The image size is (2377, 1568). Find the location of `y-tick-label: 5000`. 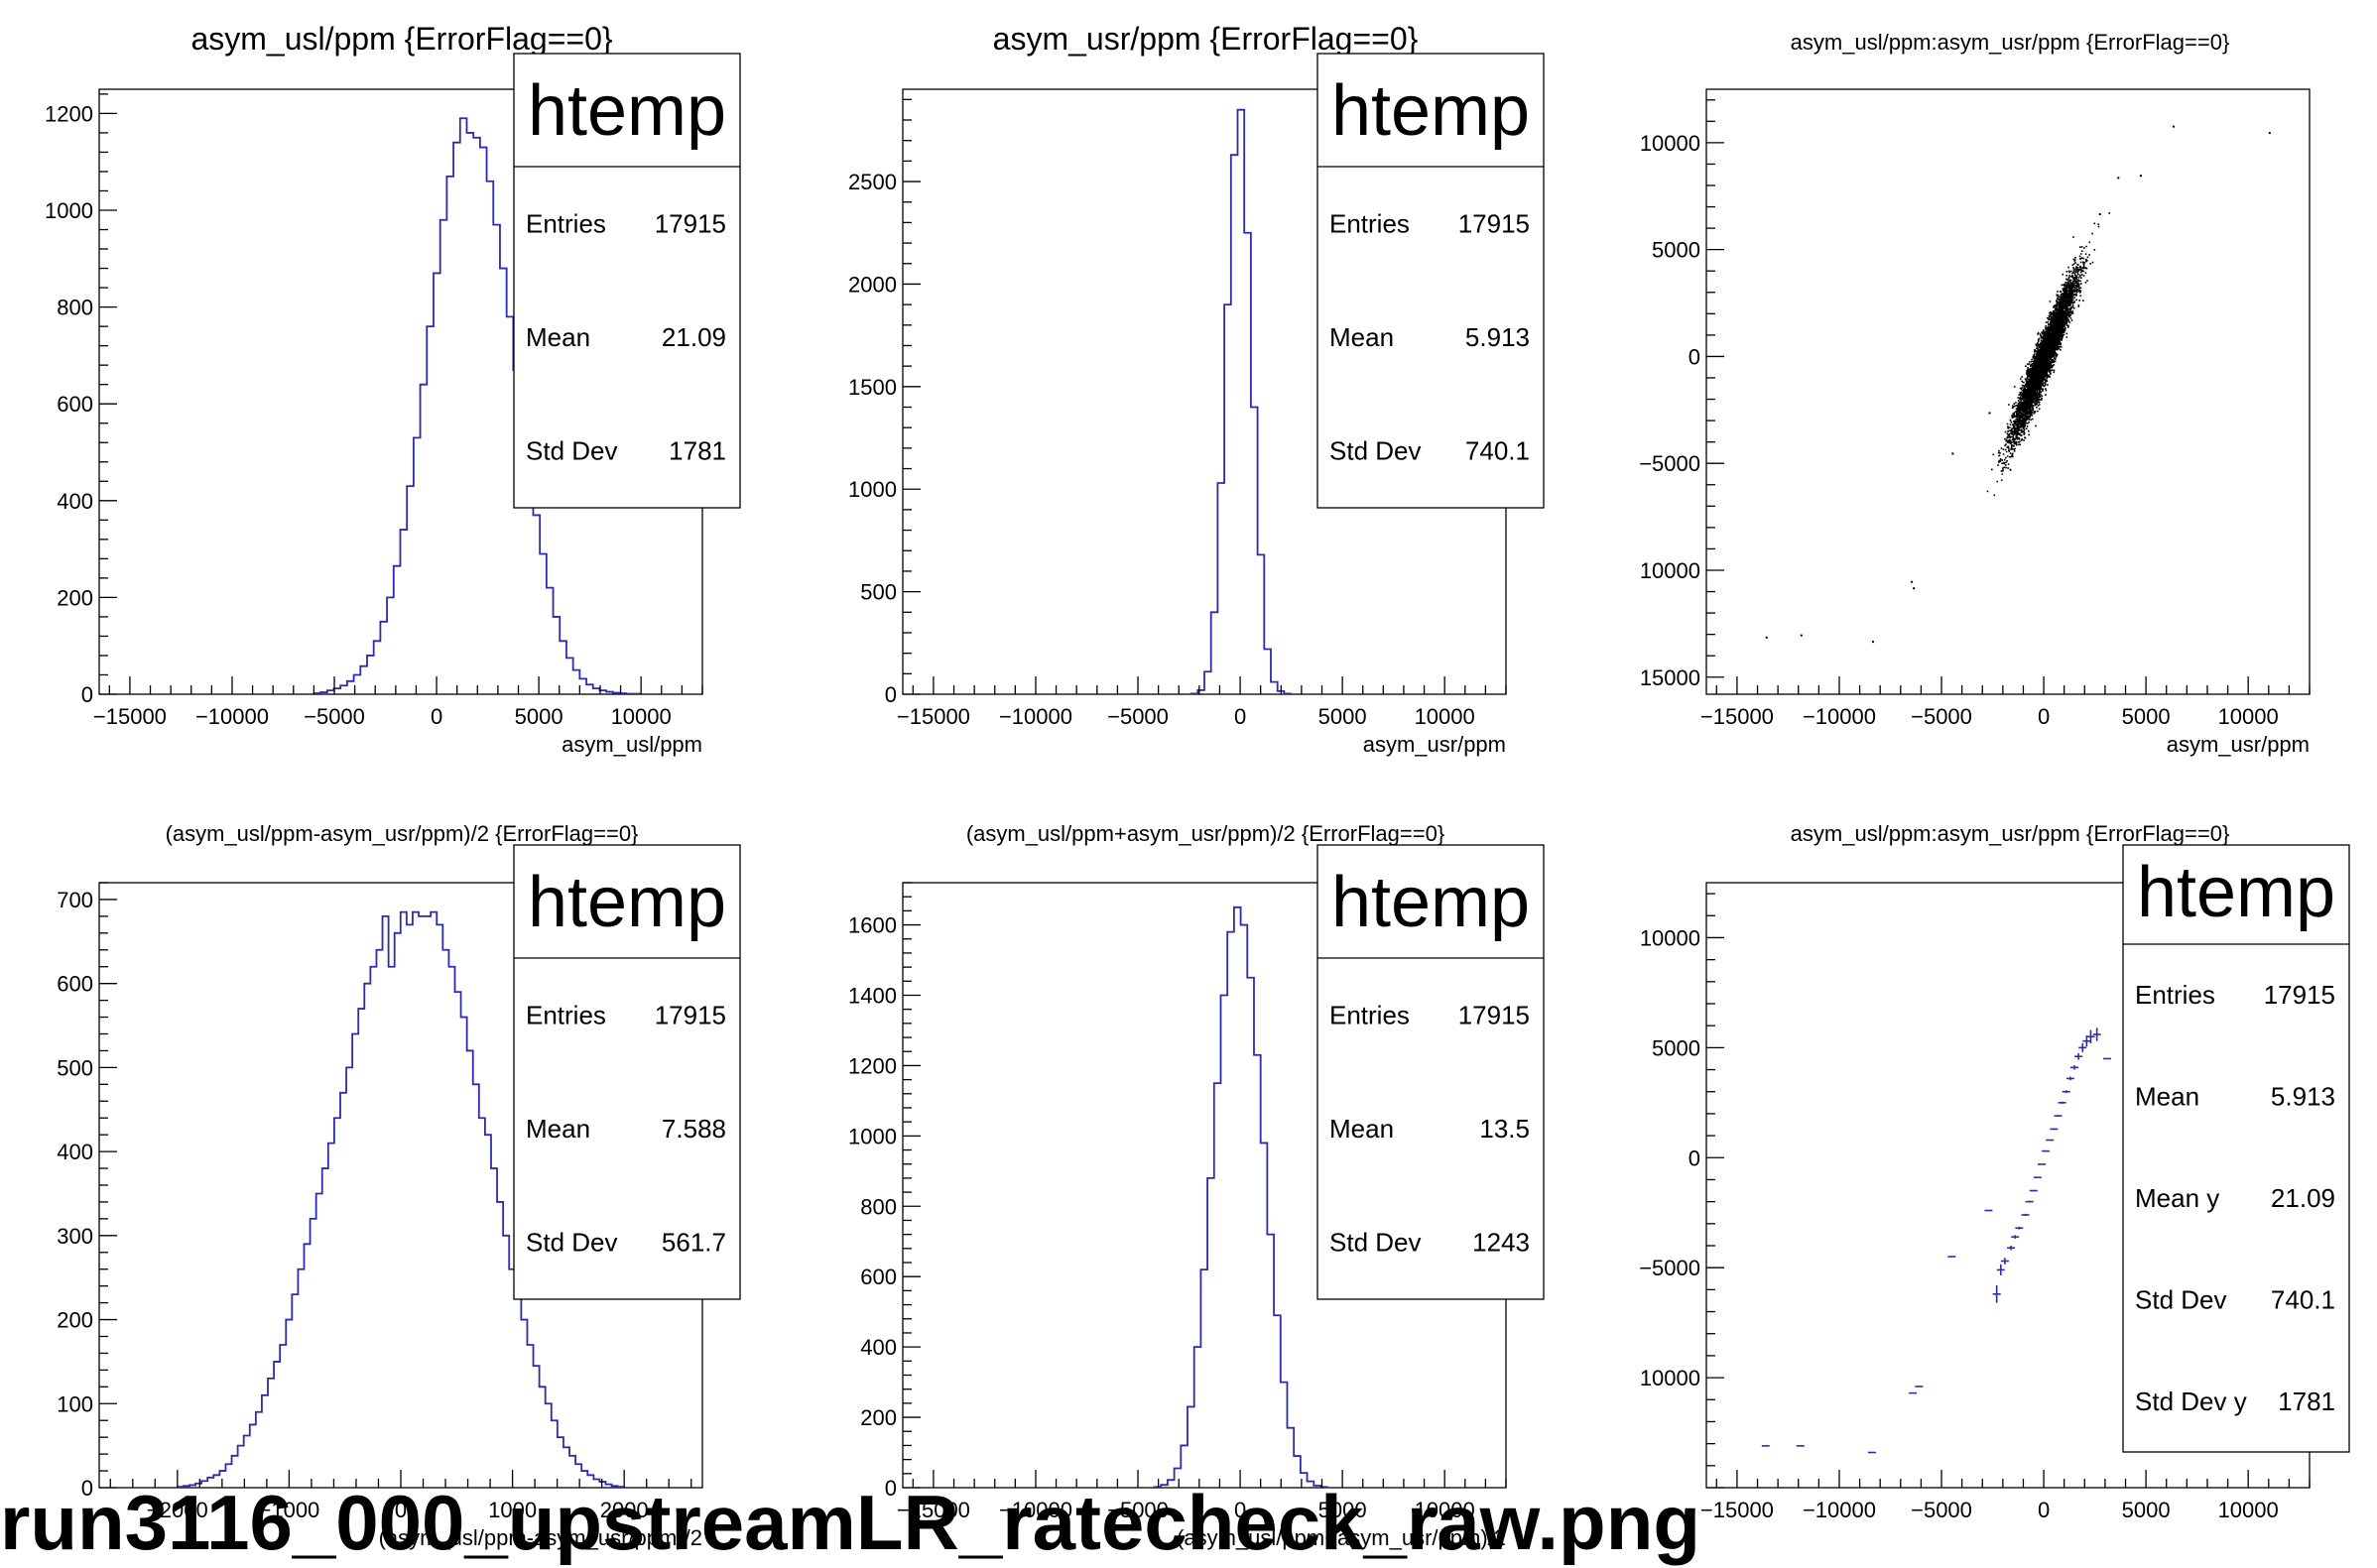

y-tick-label: 5000 is located at coordinates (1676, 250).